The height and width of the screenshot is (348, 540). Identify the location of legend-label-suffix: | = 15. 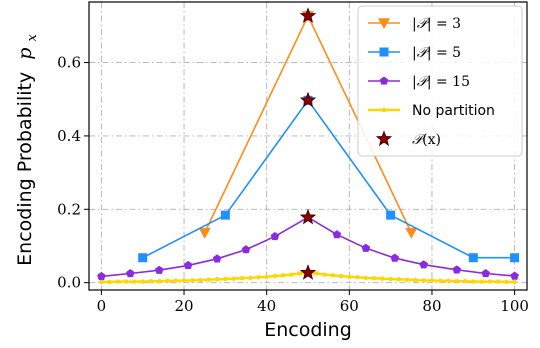
(448, 82).